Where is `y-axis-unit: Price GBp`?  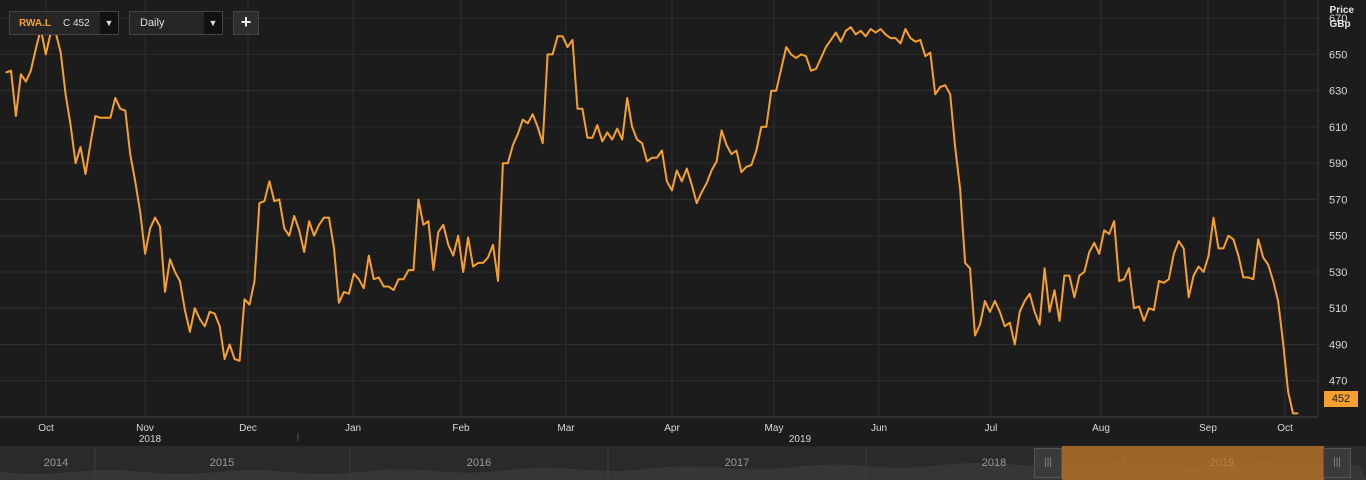
y-axis-unit: Price GBp is located at coordinates (1342, 18).